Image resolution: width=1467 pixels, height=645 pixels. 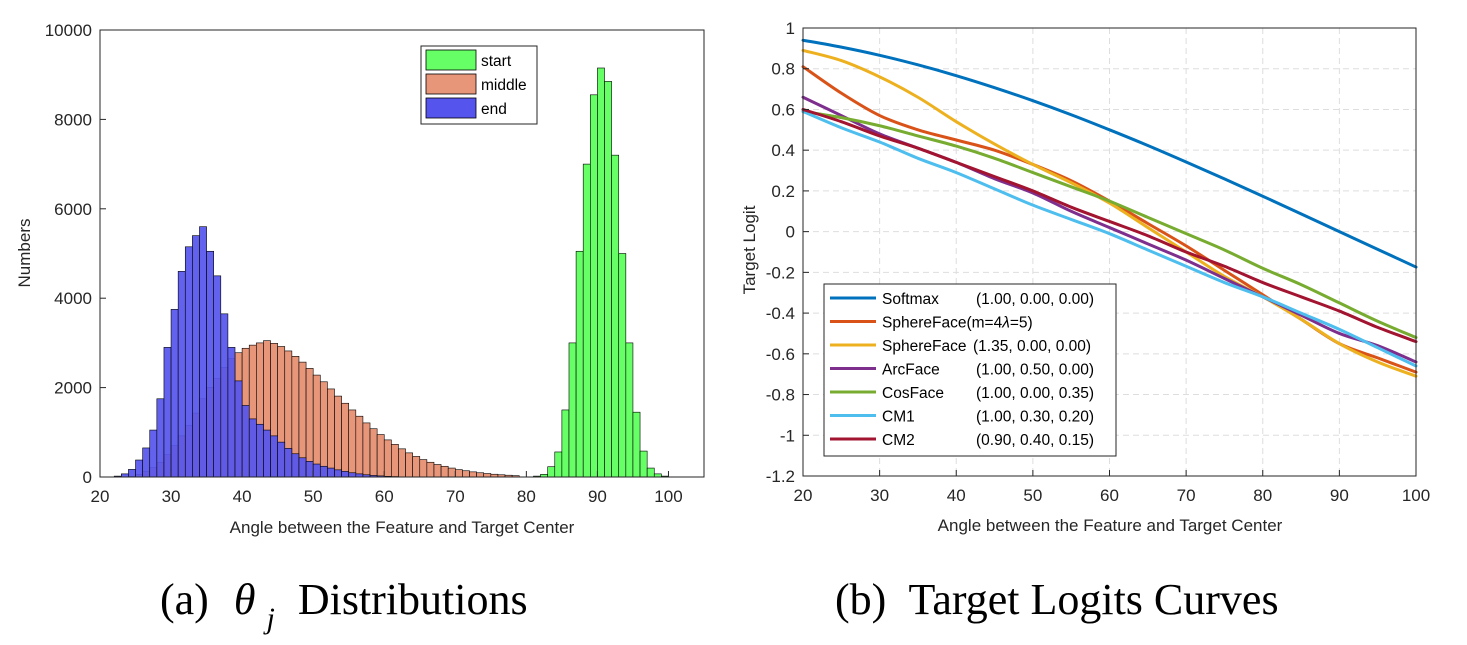 I want to click on legend-swatch-end, so click(x=451, y=108).